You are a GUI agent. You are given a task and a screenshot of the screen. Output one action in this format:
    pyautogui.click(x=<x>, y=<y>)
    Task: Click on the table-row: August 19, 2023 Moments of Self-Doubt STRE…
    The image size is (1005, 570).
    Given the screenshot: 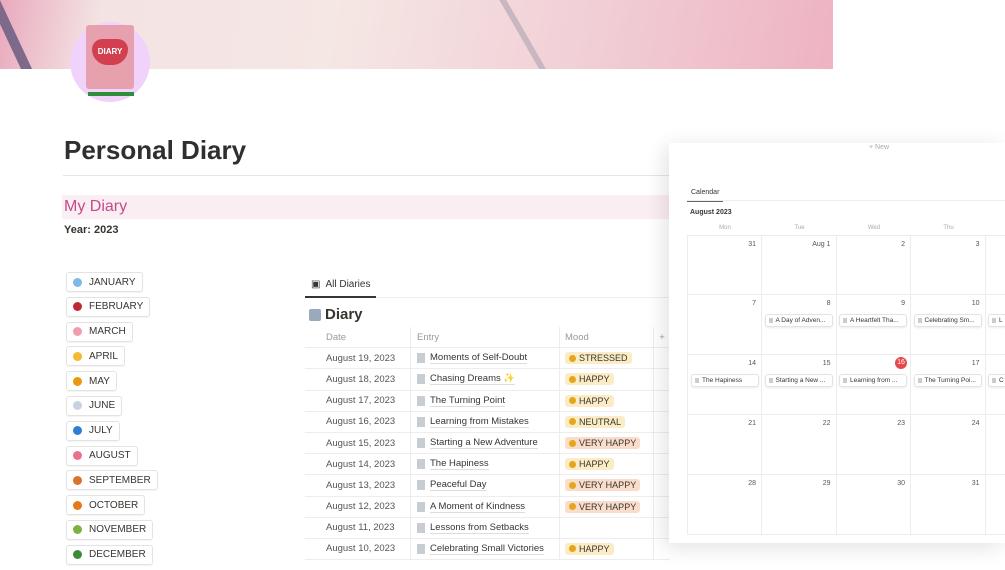 What is the action you would take?
    pyautogui.click(x=487, y=359)
    